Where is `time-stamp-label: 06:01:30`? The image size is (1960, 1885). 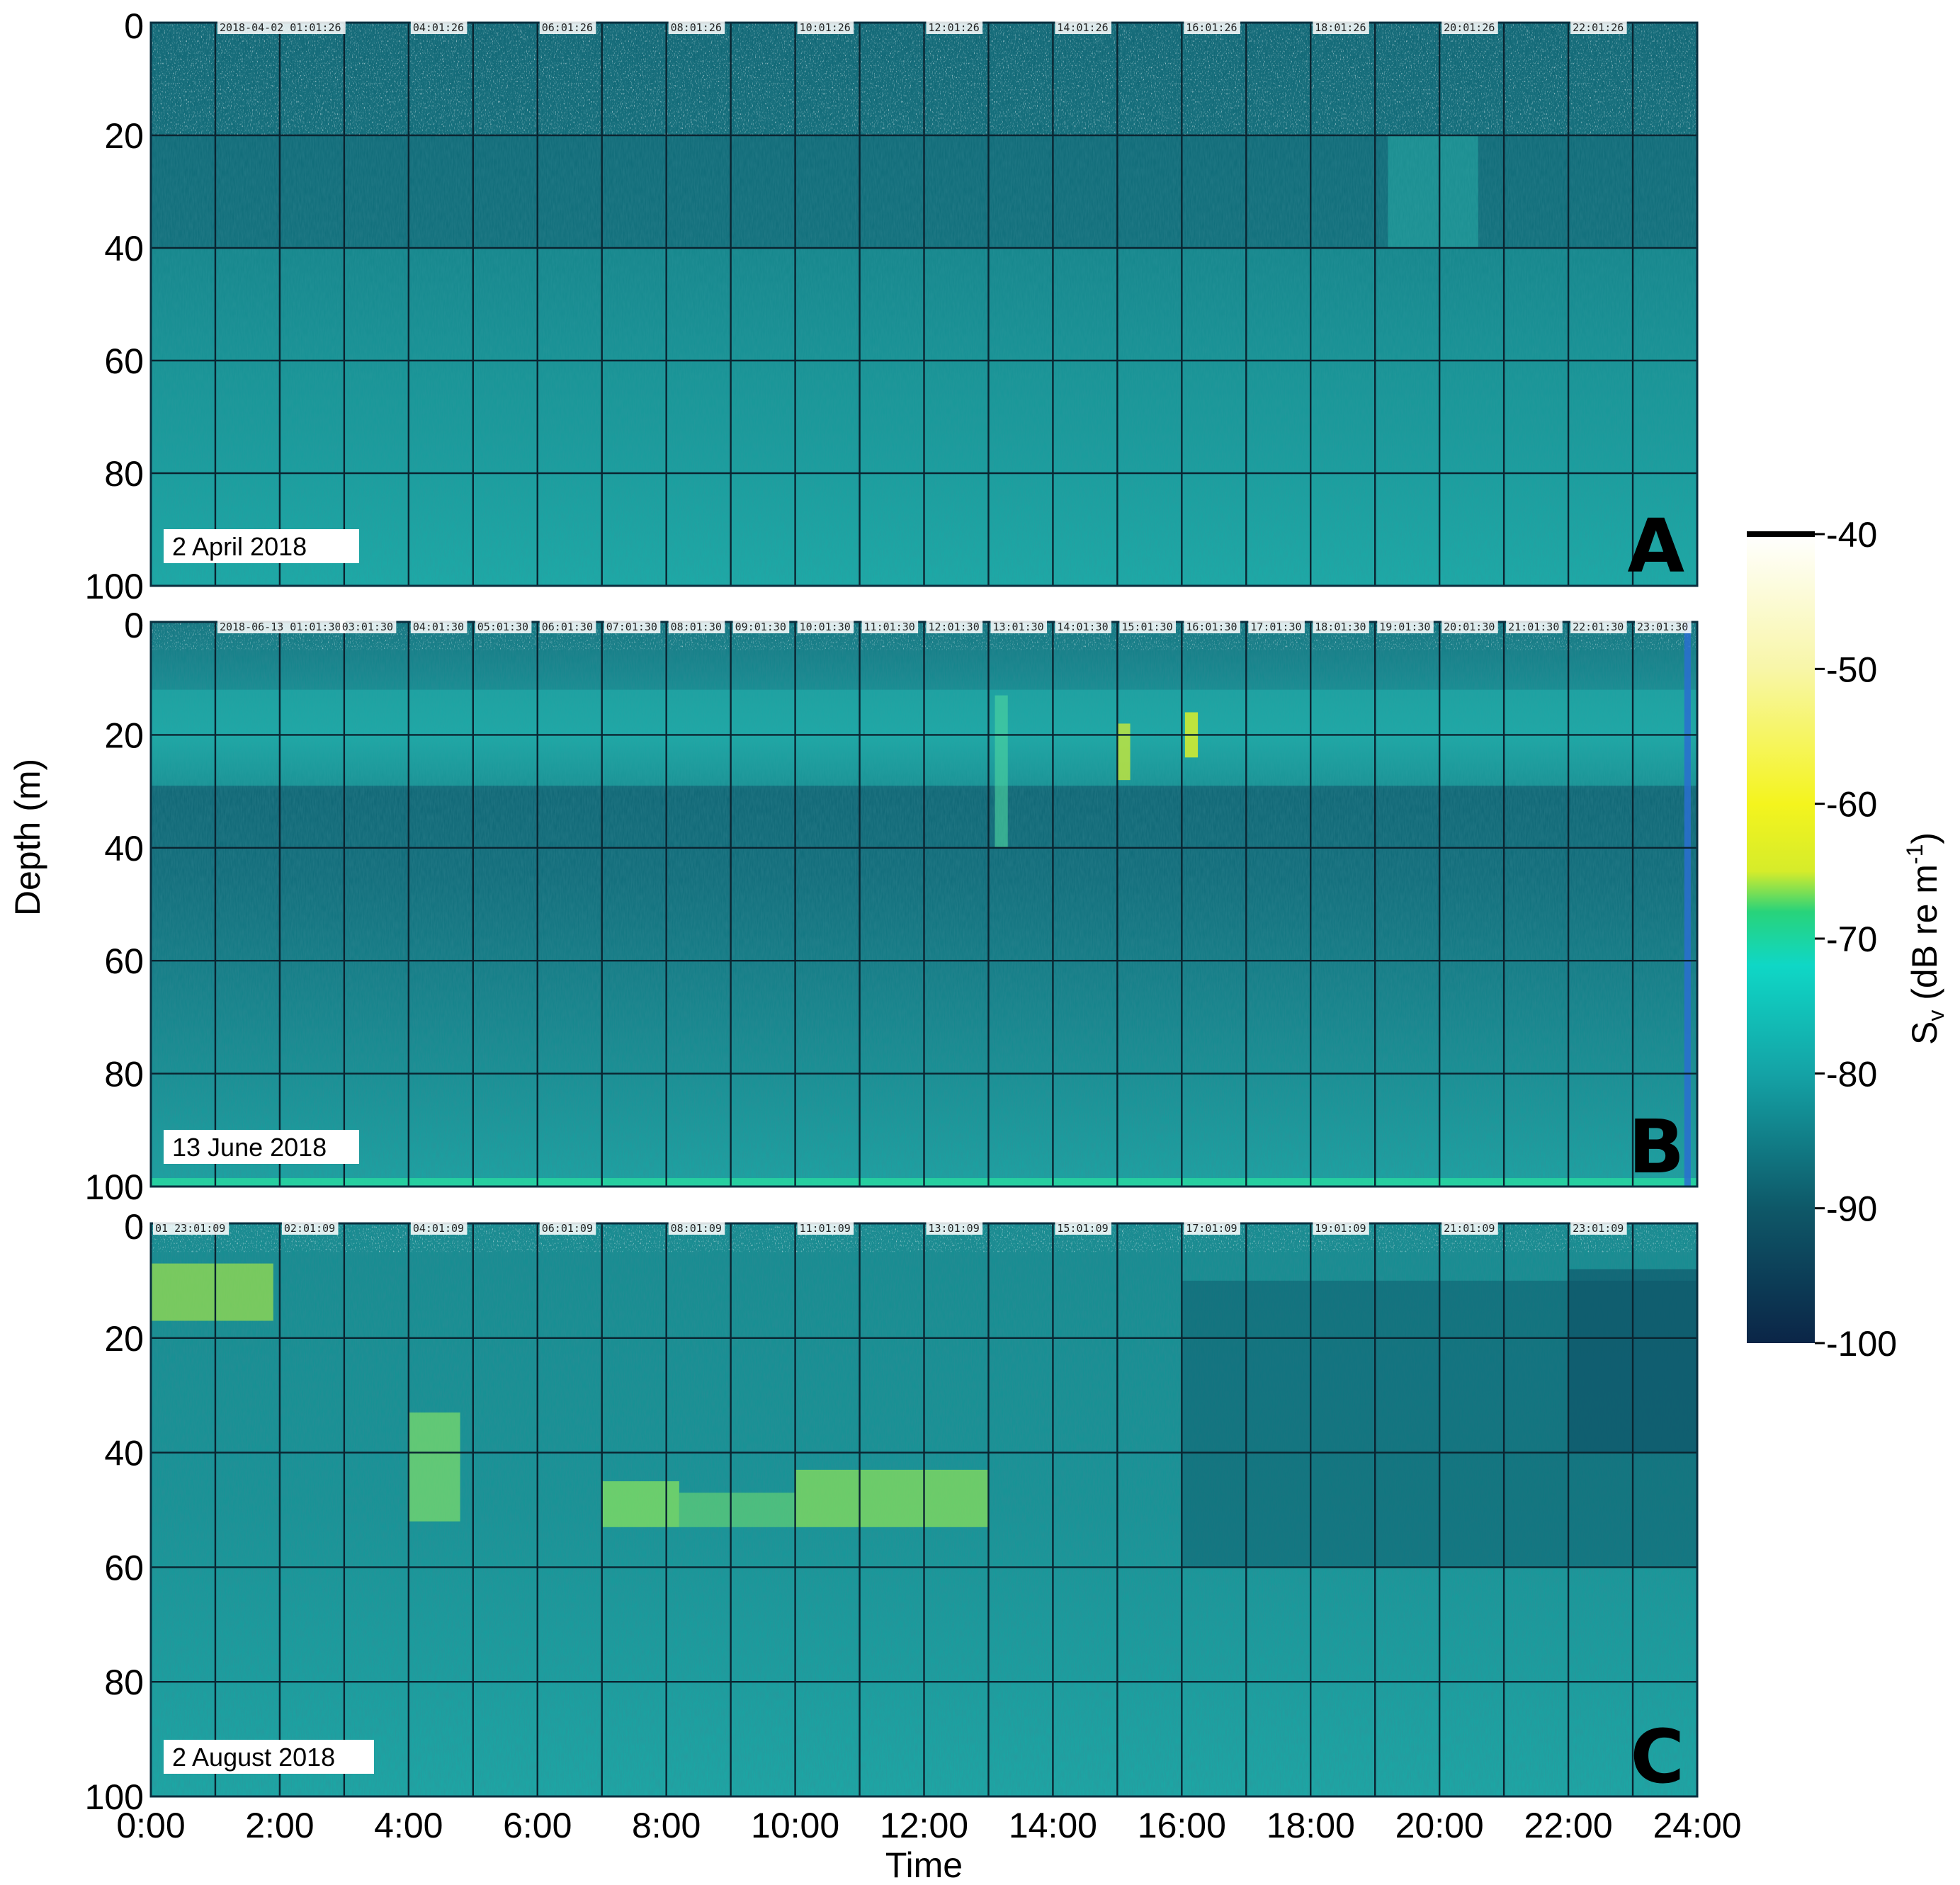 time-stamp-label: 06:01:30 is located at coordinates (567, 627).